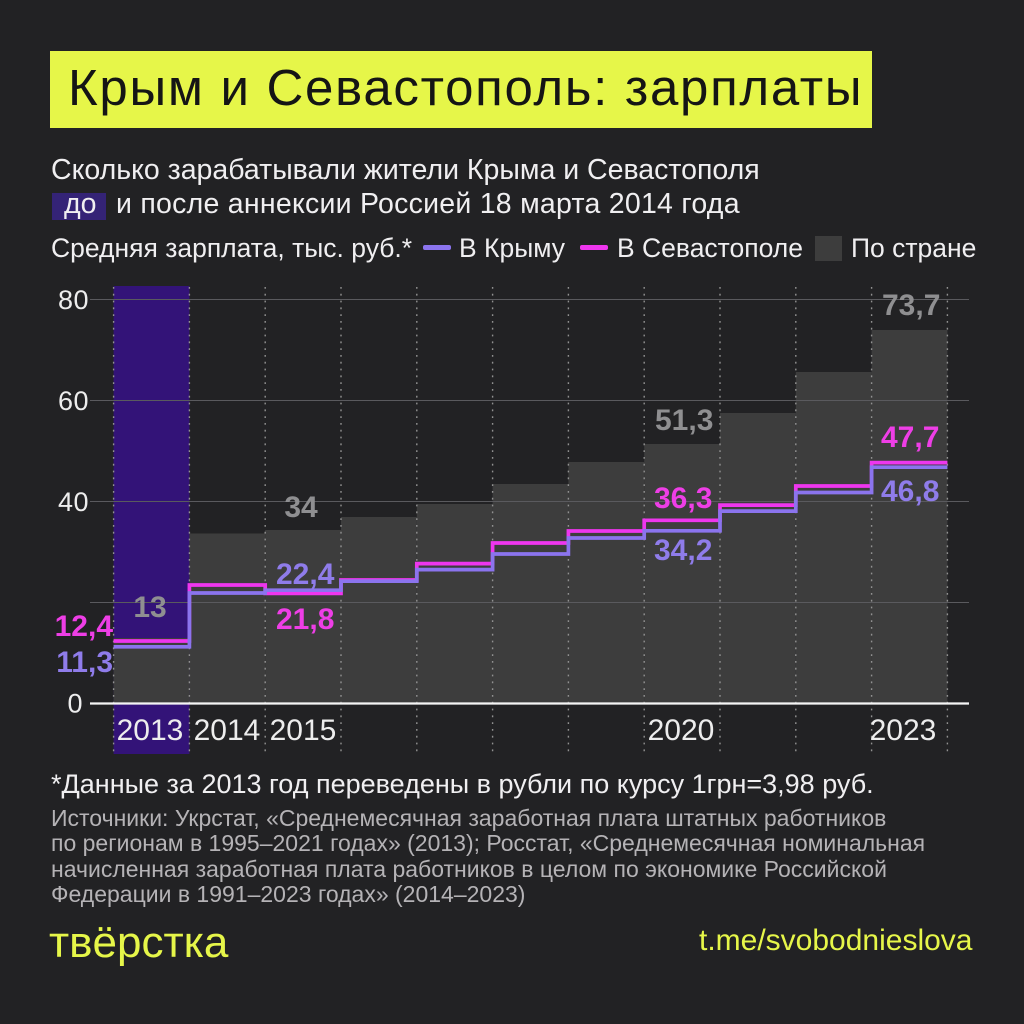  Describe the element at coordinates (73, 502) in the screenshot. I see `svg-text: 40` at that location.